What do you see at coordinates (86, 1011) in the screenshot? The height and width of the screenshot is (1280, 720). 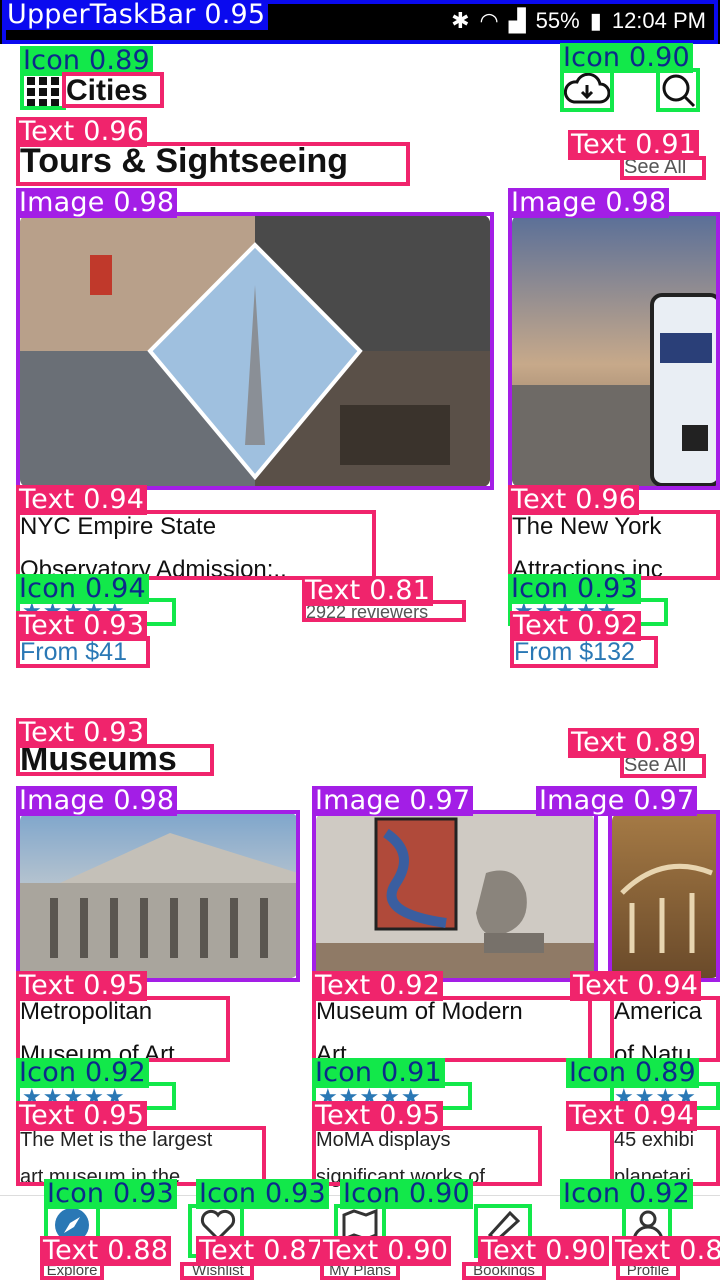 I see `museum-card-title-line: Metropolitan` at bounding box center [86, 1011].